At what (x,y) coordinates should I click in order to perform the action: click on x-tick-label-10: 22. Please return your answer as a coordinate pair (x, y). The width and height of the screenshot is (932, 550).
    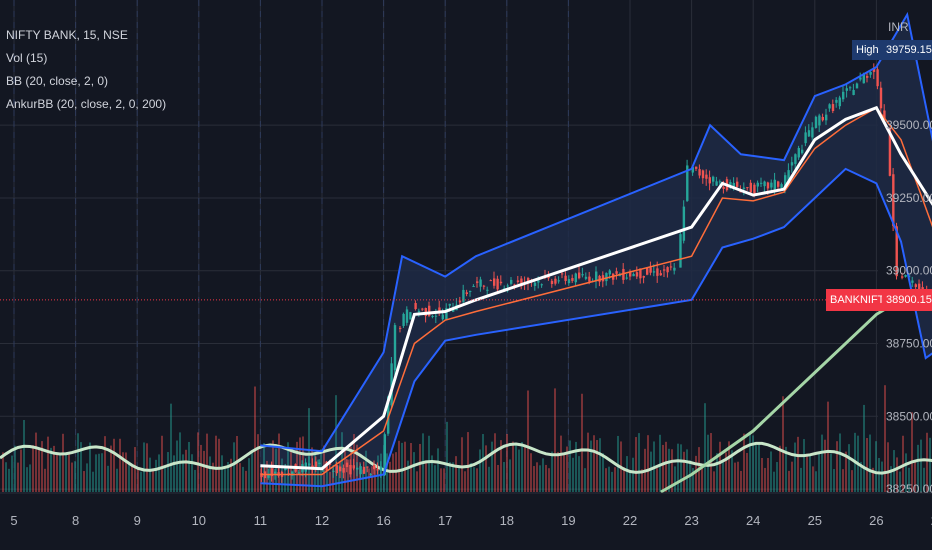
    Looking at the image, I should click on (630, 520).